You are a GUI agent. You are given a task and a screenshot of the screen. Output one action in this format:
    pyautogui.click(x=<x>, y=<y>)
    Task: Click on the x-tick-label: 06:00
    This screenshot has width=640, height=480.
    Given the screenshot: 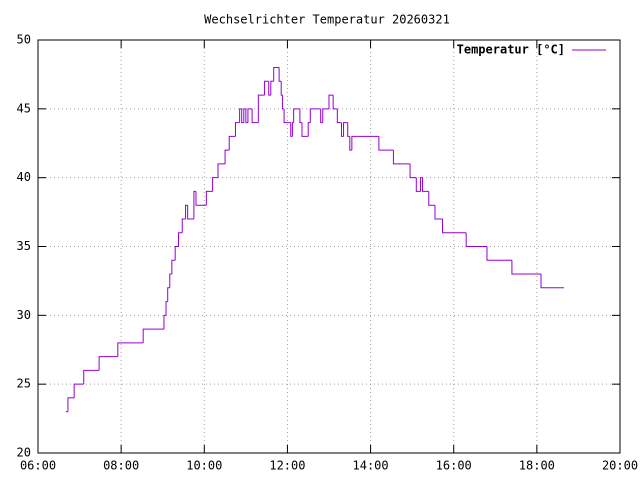 What is the action you would take?
    pyautogui.click(x=38, y=466)
    